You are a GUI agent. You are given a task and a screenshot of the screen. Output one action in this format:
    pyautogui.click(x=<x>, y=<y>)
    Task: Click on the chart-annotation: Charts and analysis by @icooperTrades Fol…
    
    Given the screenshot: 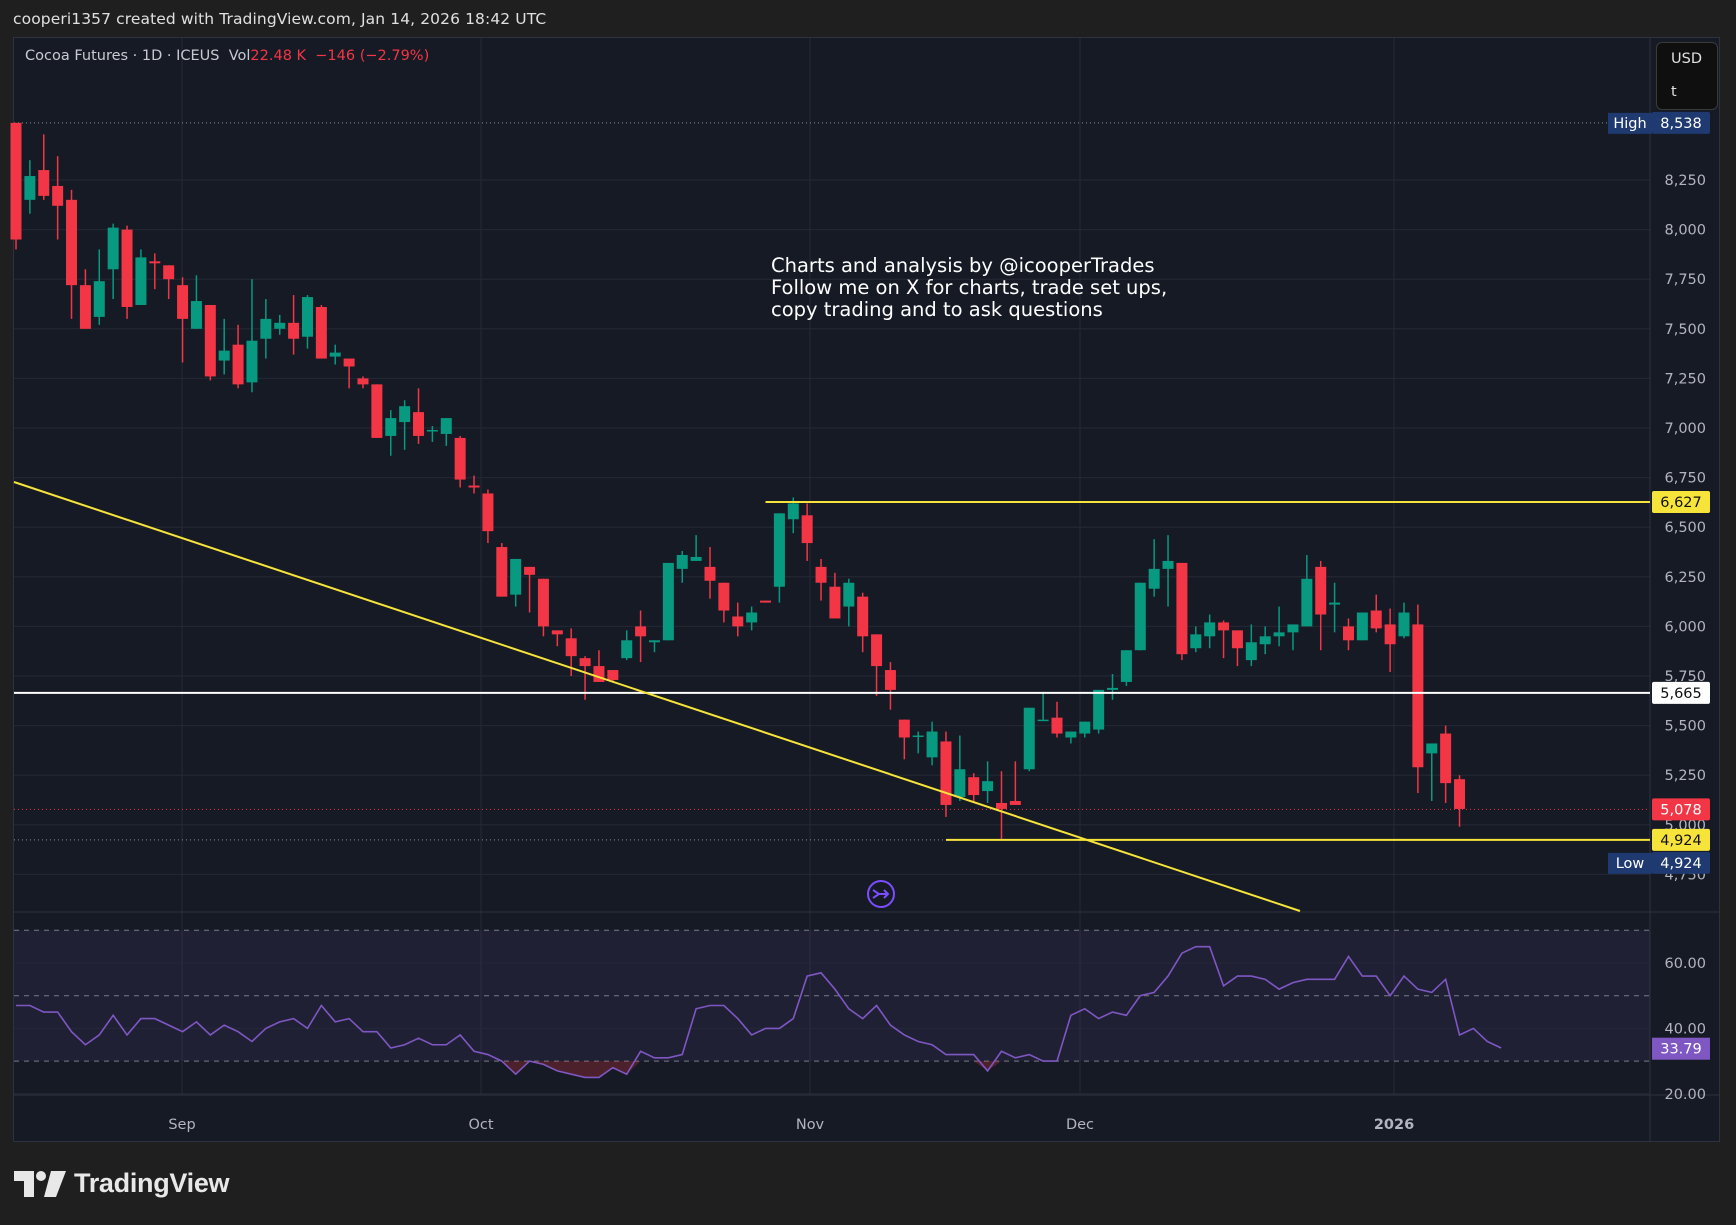 What is the action you would take?
    pyautogui.click(x=969, y=288)
    